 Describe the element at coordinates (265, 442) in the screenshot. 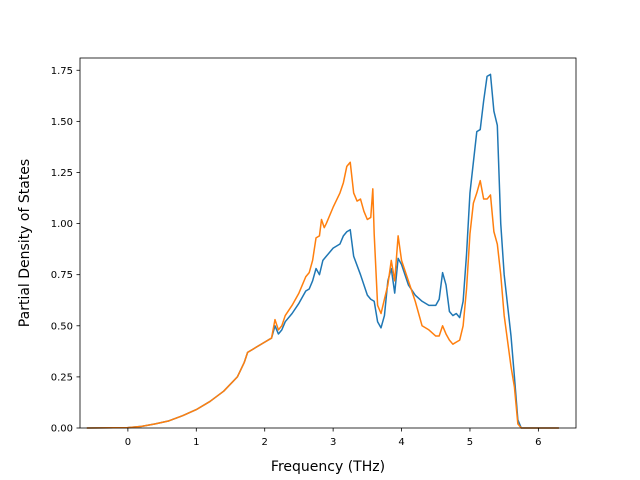

I see `x-tick-label: 2` at that location.